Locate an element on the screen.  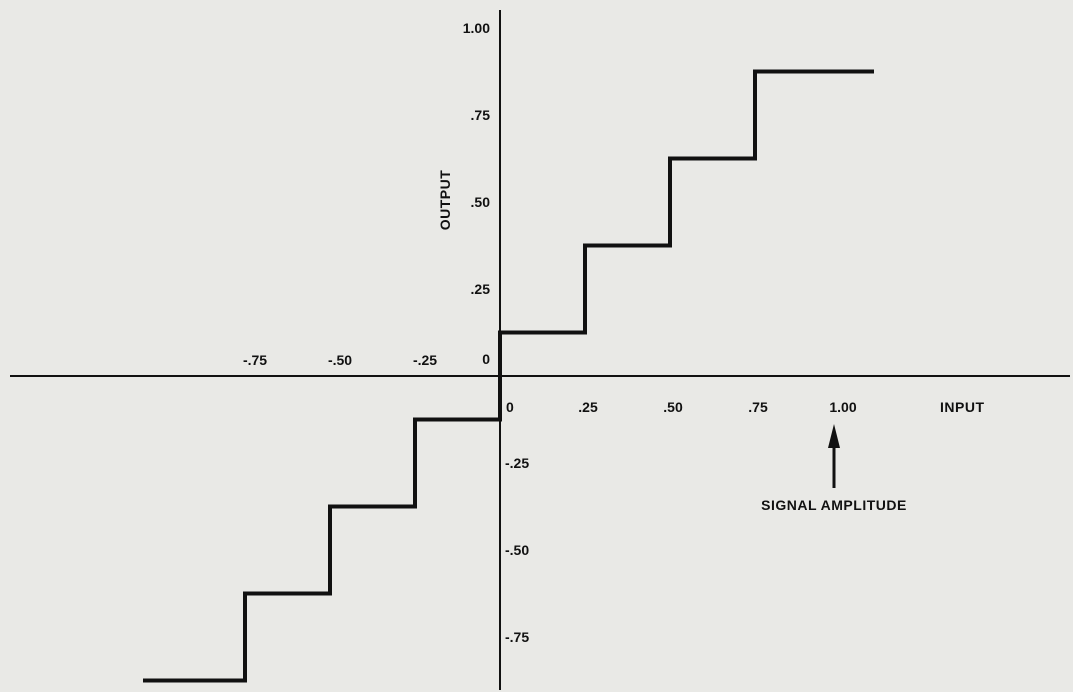
x-tick-label: .50 is located at coordinates (673, 407).